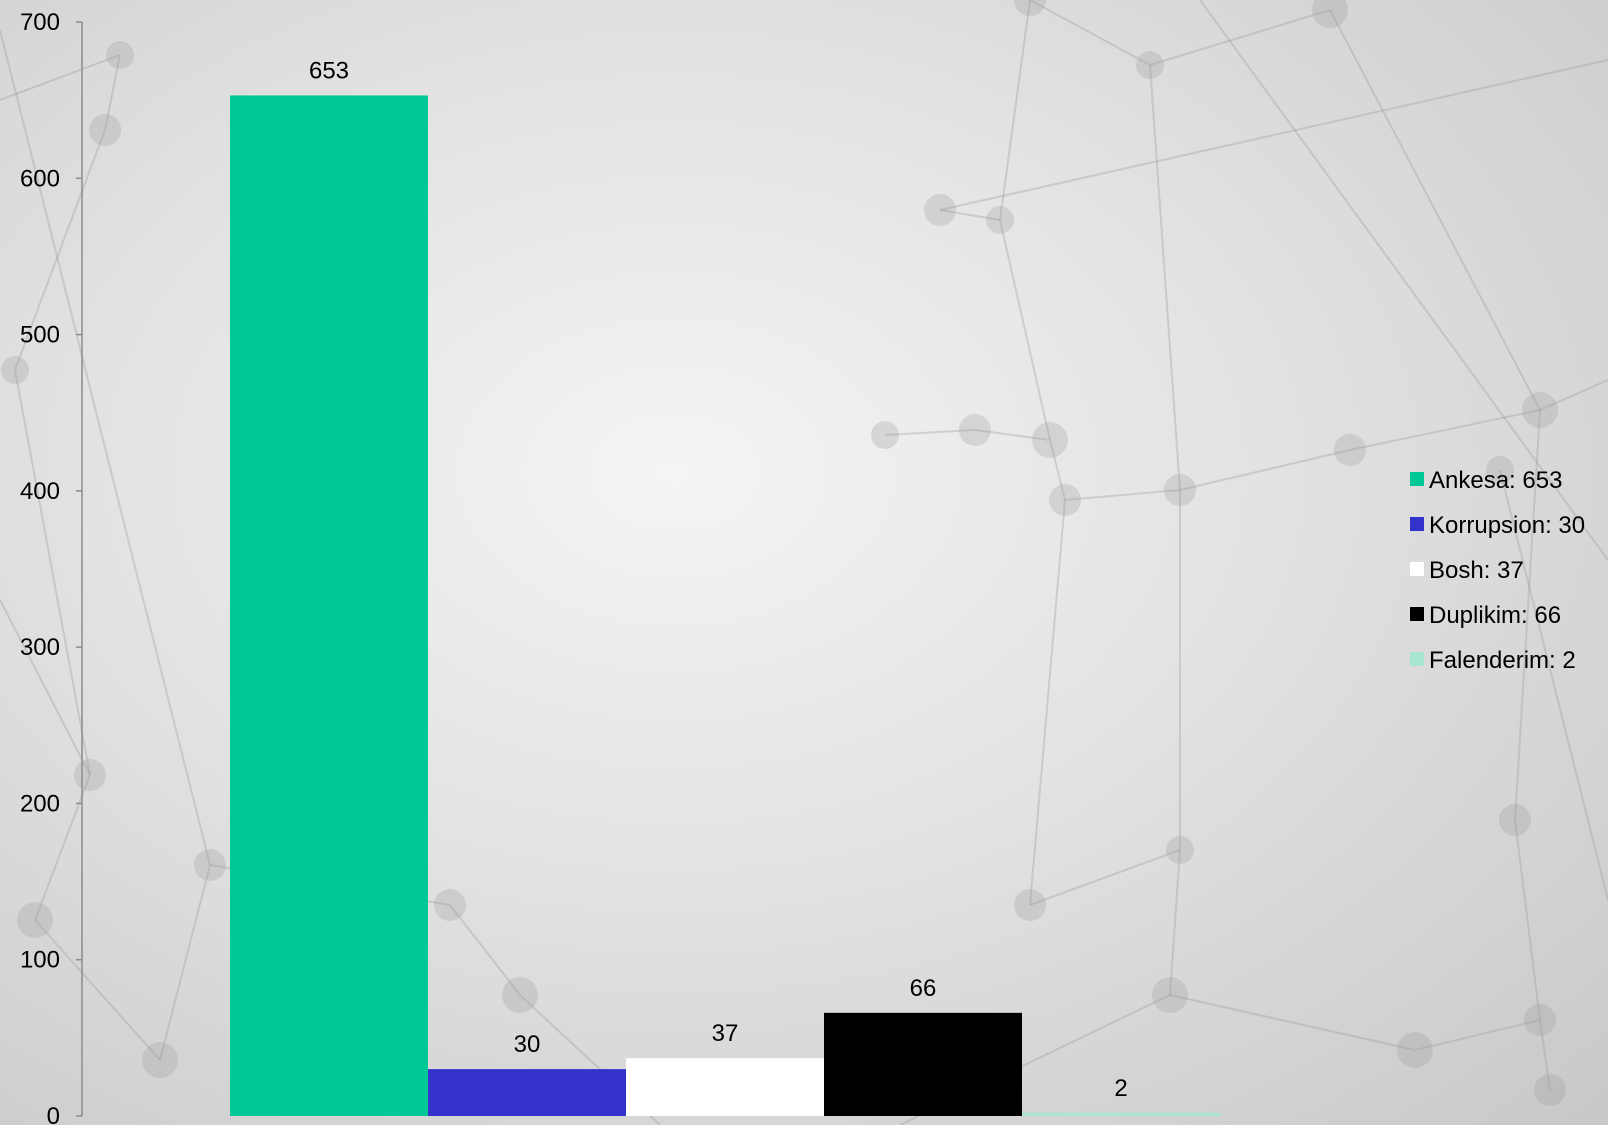 Image resolution: width=1608 pixels, height=1125 pixels. I want to click on y-tick-label: 700, so click(40, 22).